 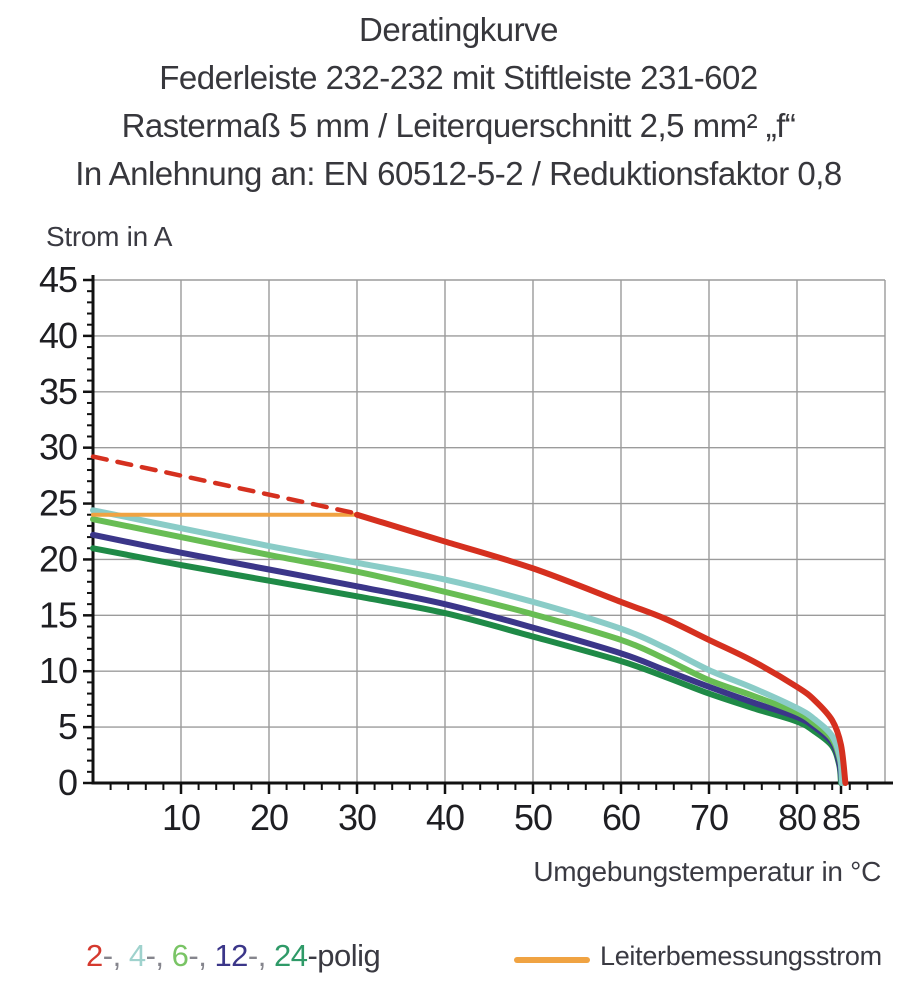 What do you see at coordinates (67, 782) in the screenshot?
I see `y-tick-label: 0` at bounding box center [67, 782].